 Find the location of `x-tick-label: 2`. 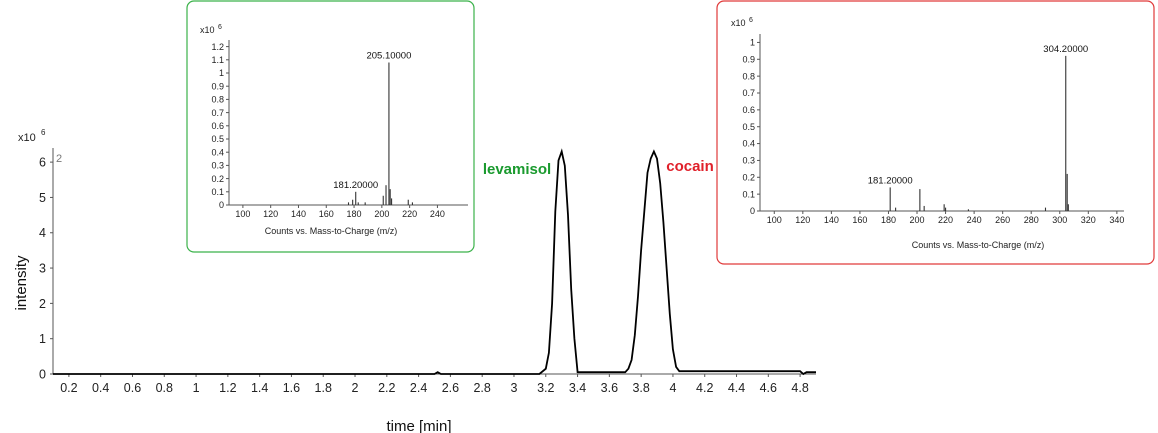

x-tick-label: 2 is located at coordinates (355, 388).